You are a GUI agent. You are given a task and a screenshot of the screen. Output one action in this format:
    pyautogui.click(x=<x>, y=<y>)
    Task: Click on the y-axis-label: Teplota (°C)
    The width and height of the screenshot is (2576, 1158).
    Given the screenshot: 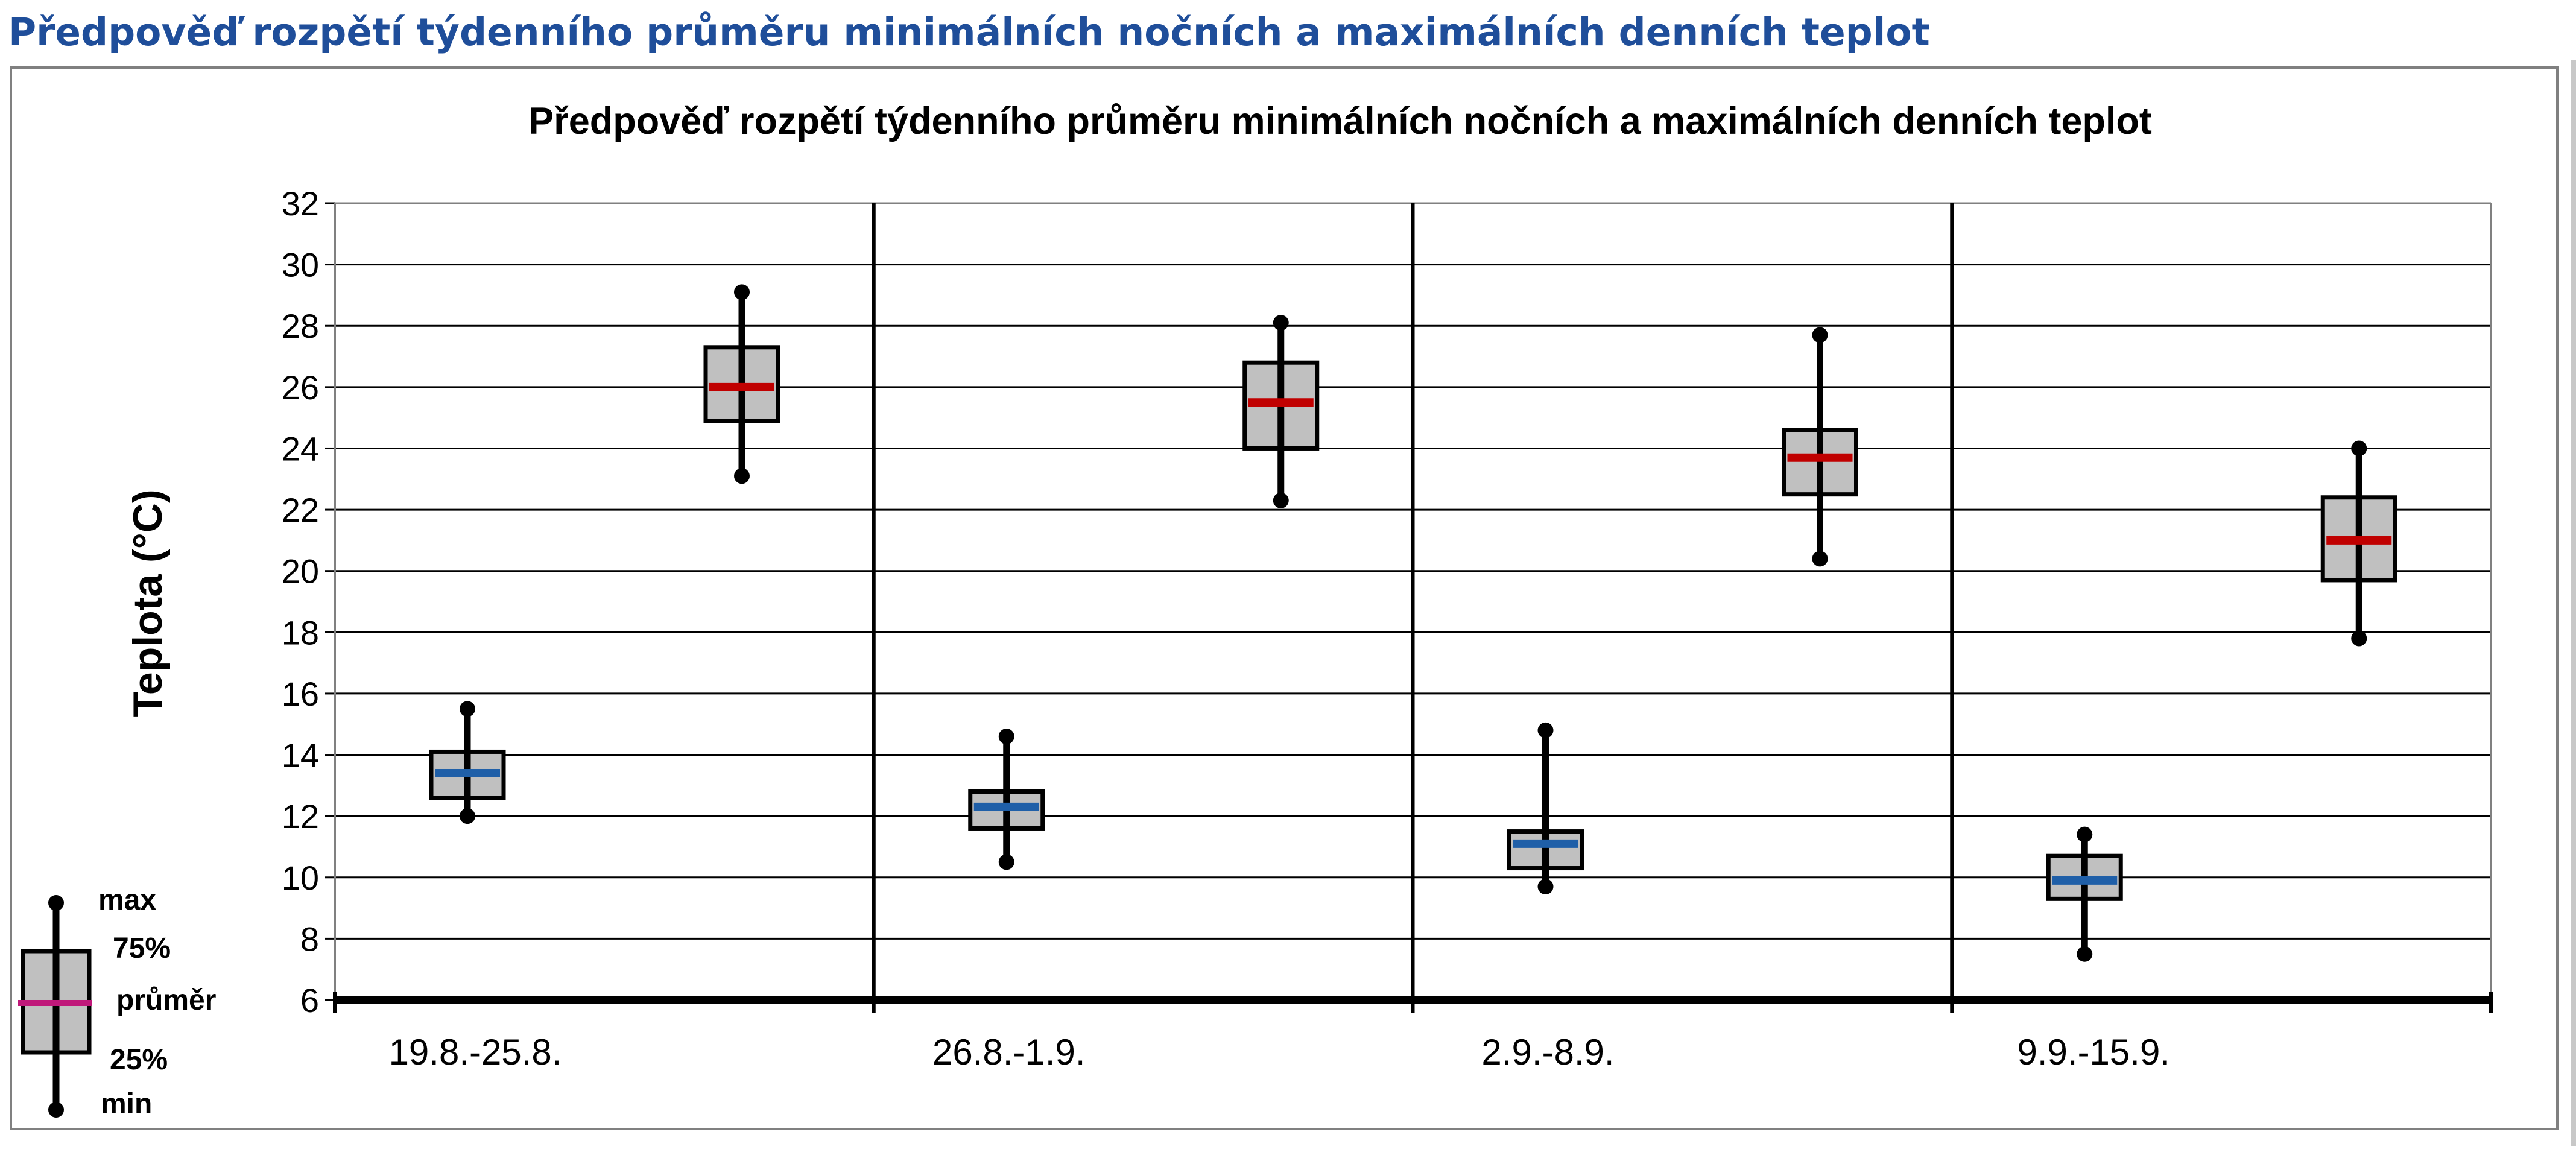 What is the action you would take?
    pyautogui.click(x=148, y=603)
    